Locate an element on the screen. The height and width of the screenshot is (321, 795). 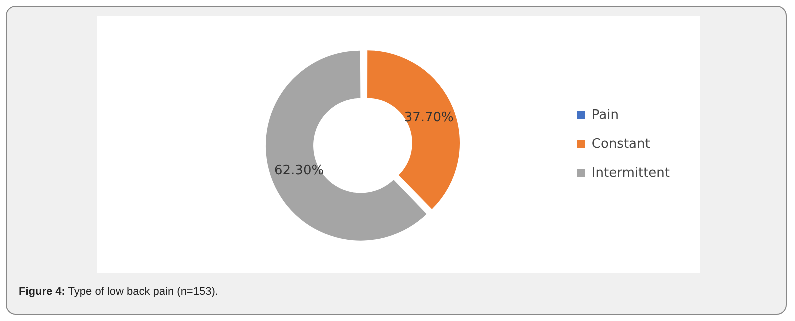
caption: Figure 4: Type of low back pain (n=153). is located at coordinates (118, 292).